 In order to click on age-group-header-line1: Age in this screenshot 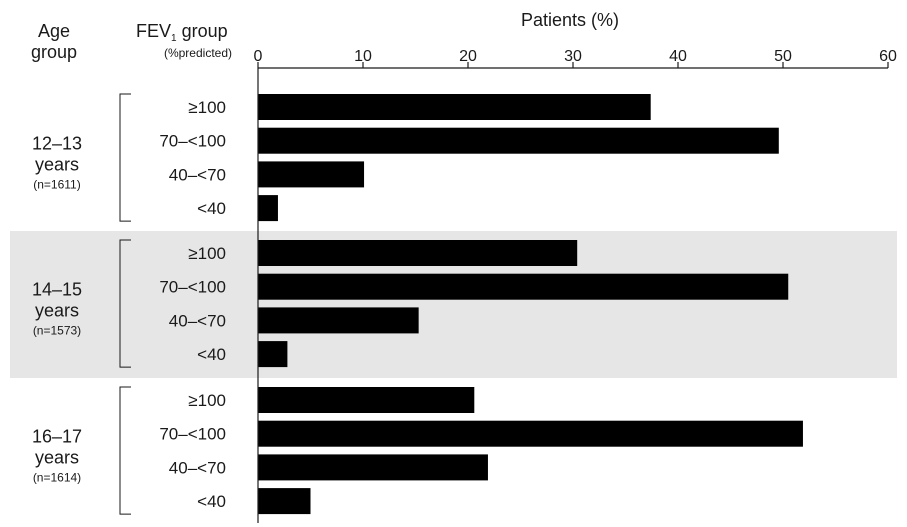, I will do `click(54, 31)`.